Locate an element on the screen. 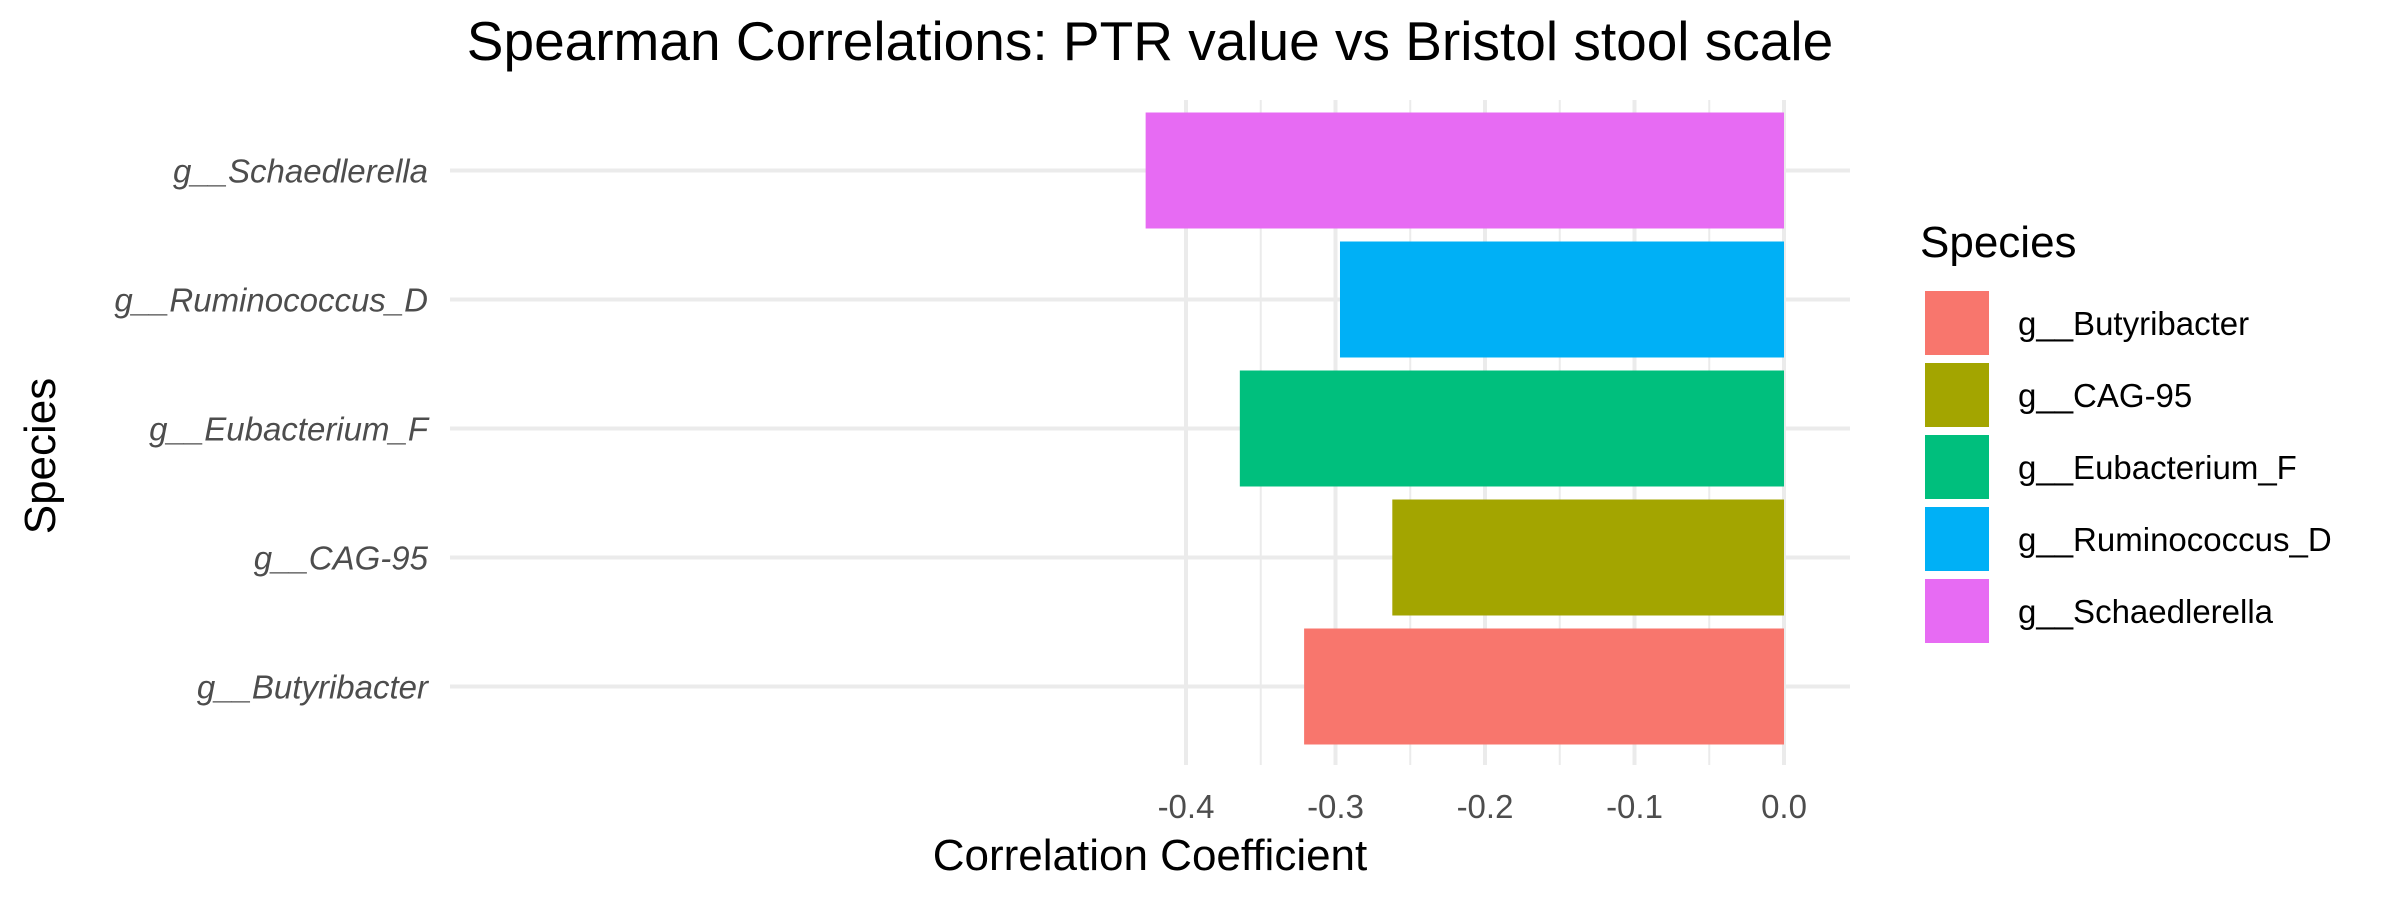  x-tick-labels: -0.4 -0.3 -0.2 -0.1 0.0 is located at coordinates (1482, 806).